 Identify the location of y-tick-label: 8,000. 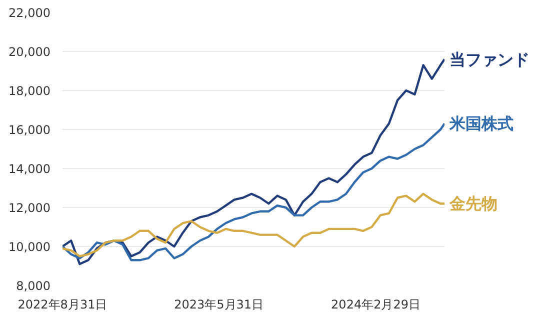
(33, 286).